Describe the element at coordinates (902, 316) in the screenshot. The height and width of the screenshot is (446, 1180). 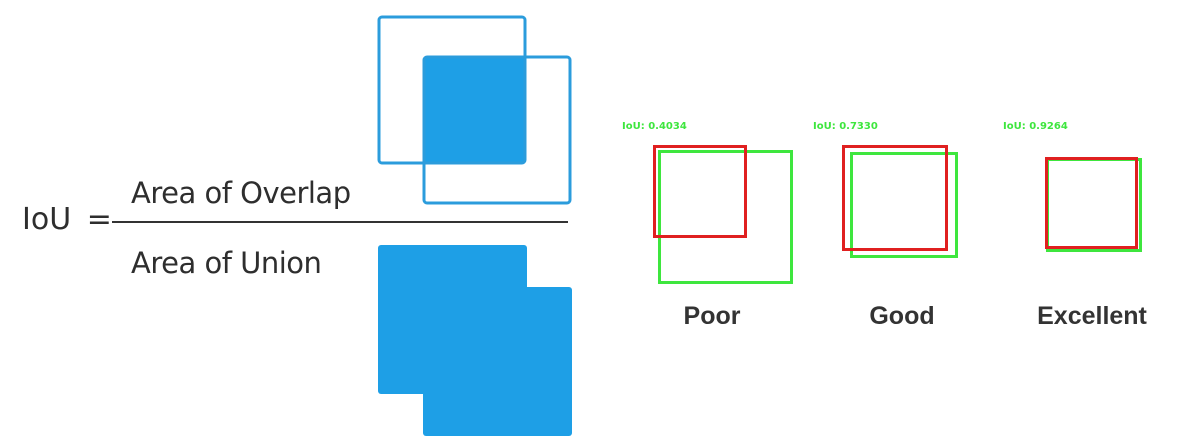
I see `quality-label: Good` at that location.